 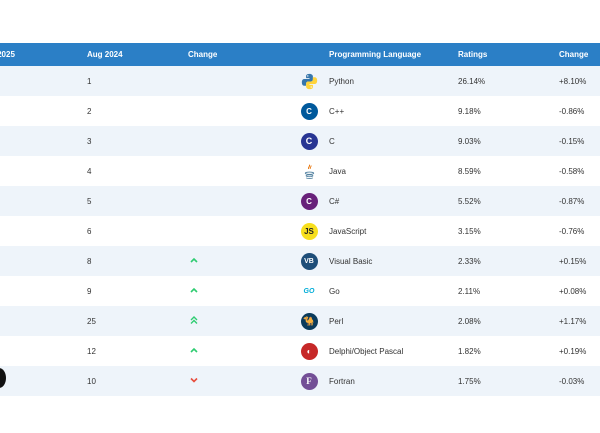 I want to click on language-name-cell: C, so click(x=332, y=141).